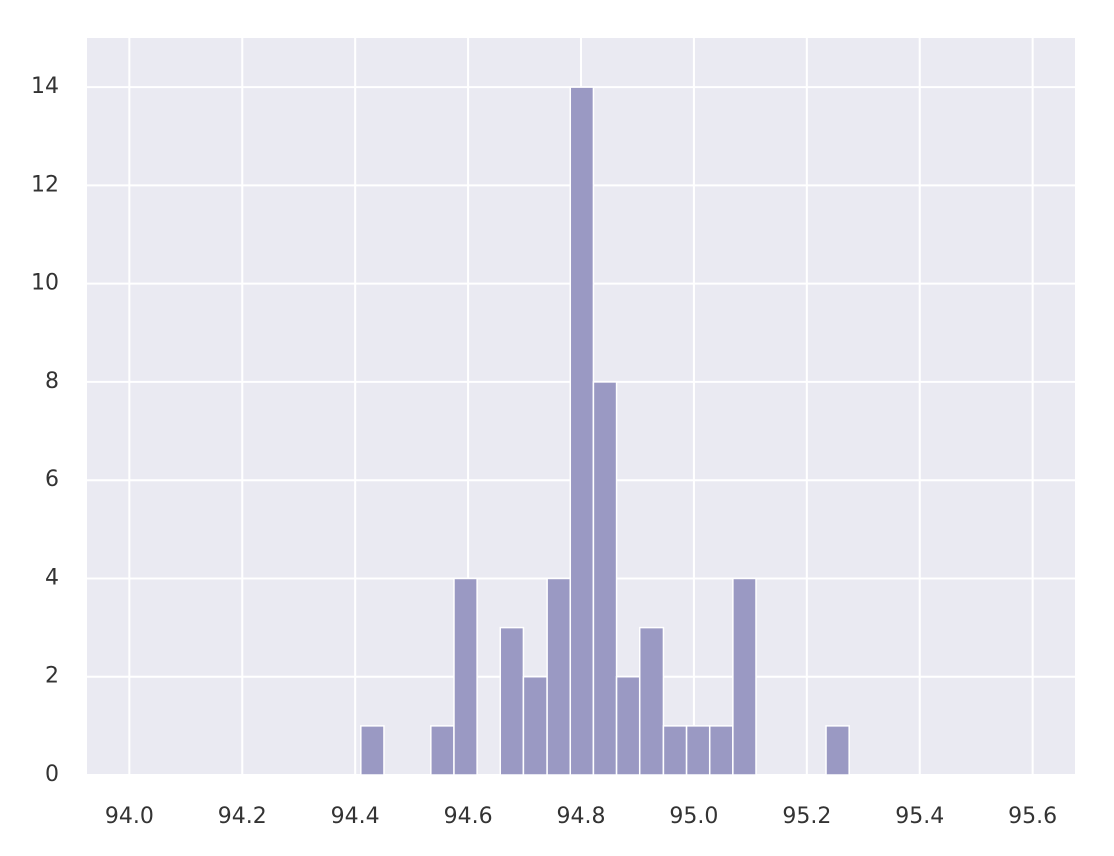 This screenshot has height=856, width=1114. I want to click on y-tick-label: 6, so click(52, 479).